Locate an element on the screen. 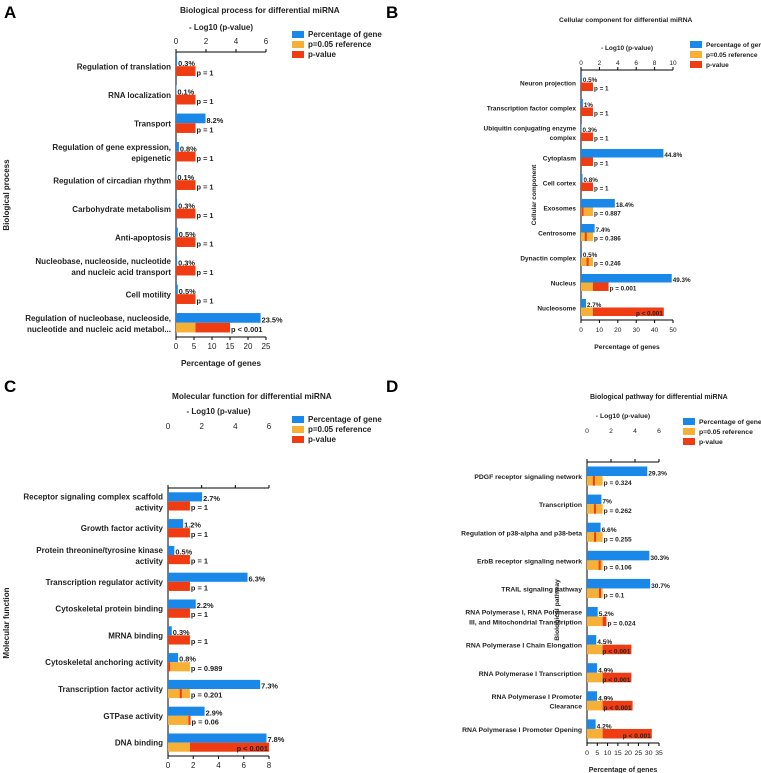  category-label: Cytoplasm is located at coordinates (559, 159).